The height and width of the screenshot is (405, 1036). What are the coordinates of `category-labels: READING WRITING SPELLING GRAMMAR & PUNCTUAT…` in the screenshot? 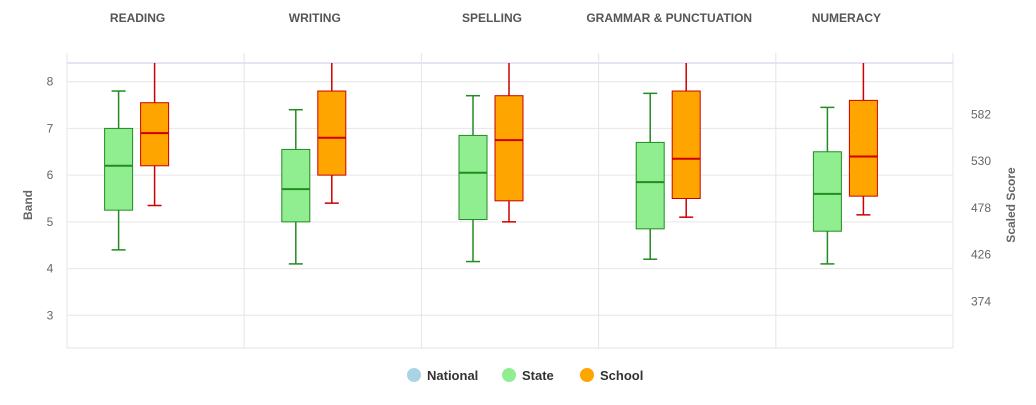 It's located at (495, 18).